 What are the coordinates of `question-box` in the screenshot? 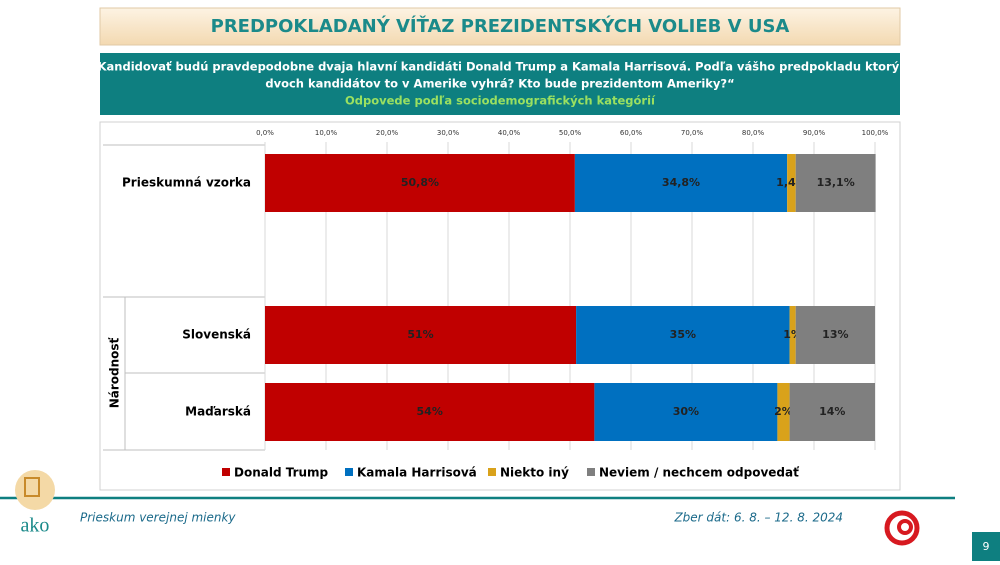 It's located at (500, 84).